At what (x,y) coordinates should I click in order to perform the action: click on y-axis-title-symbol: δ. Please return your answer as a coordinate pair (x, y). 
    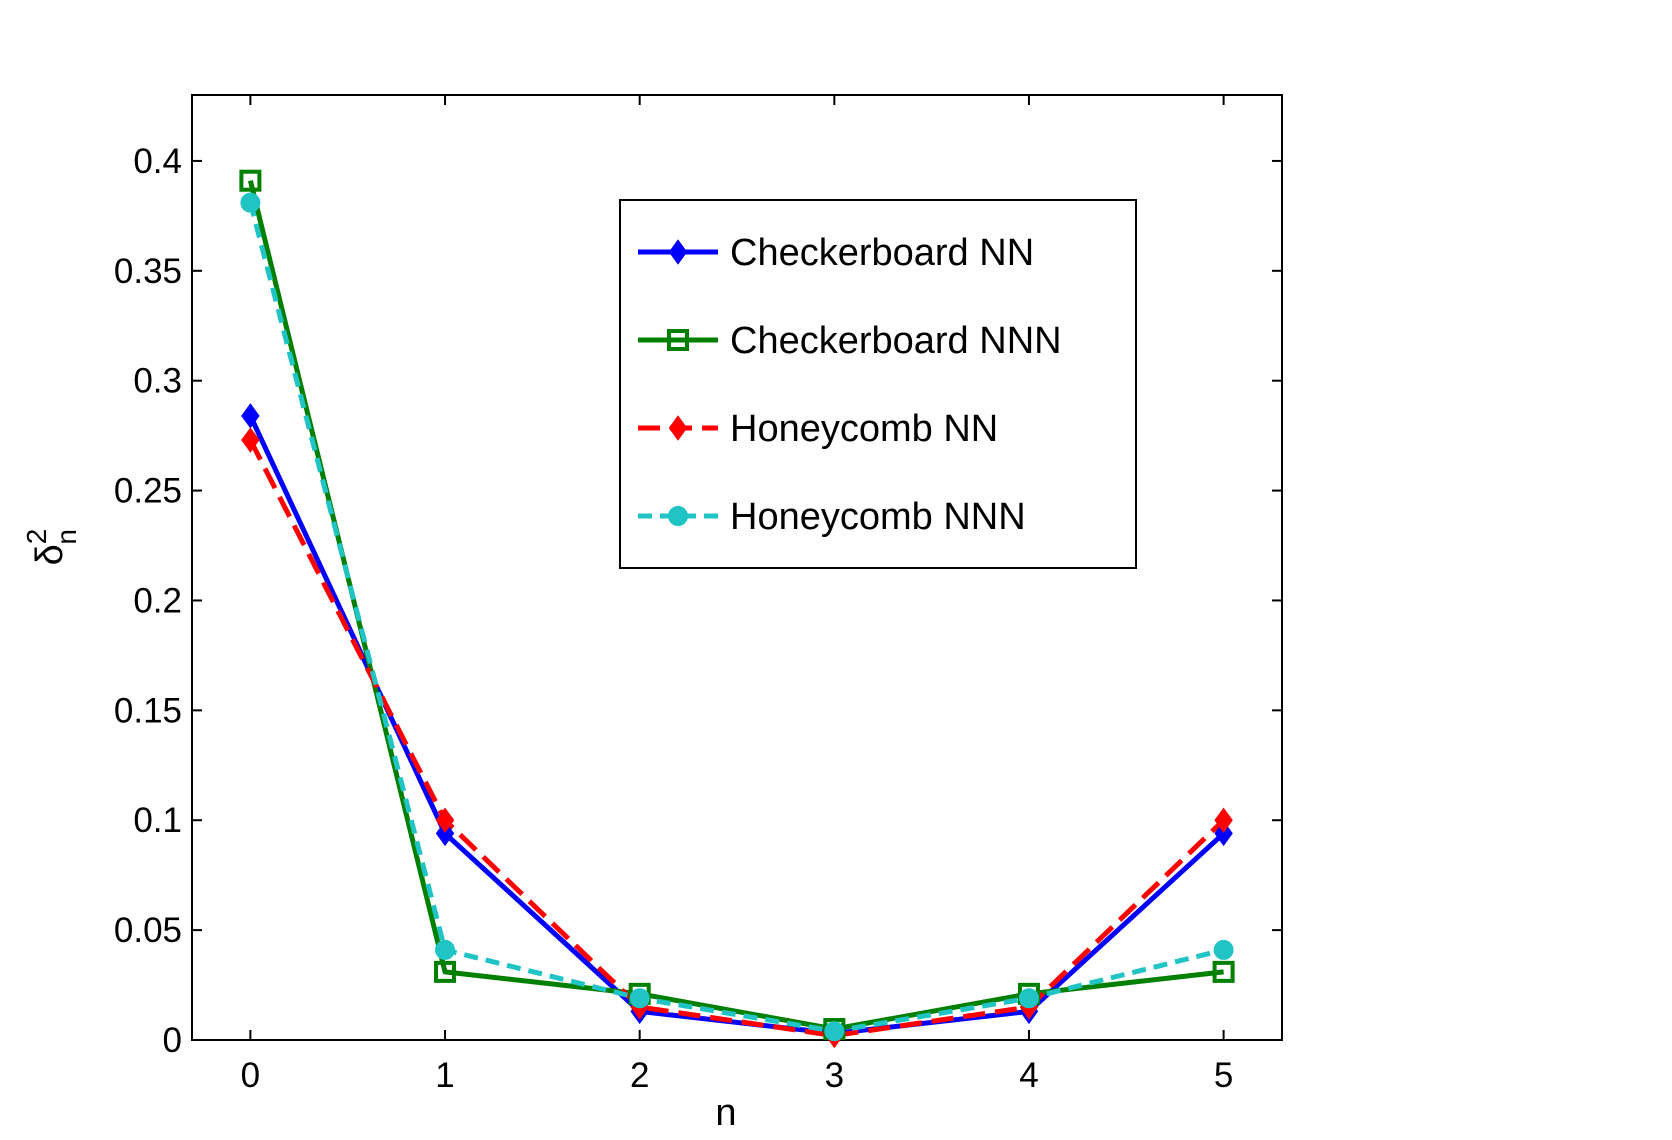
    Looking at the image, I should click on (50, 554).